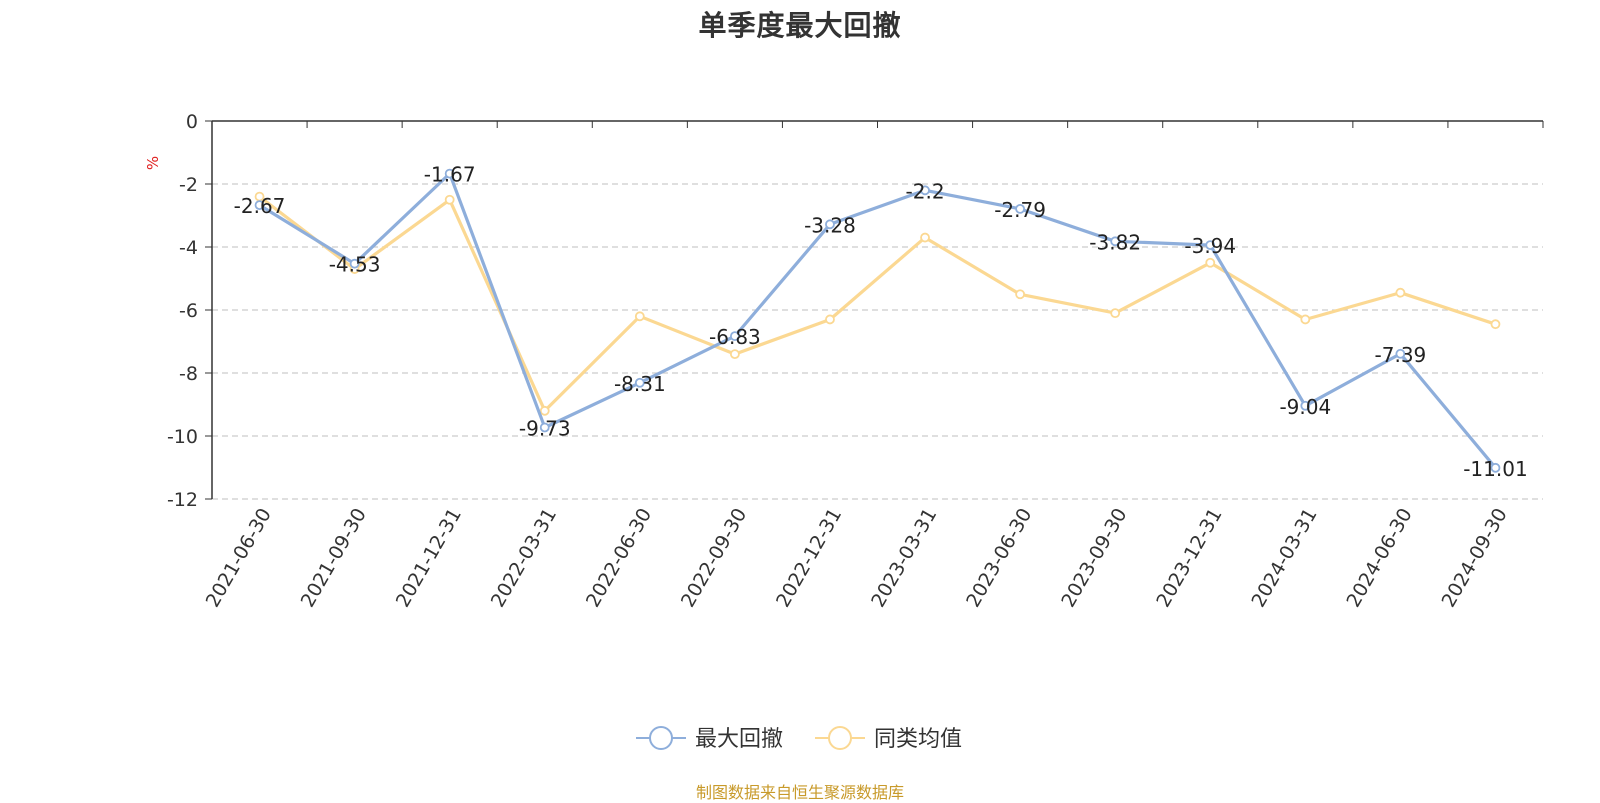 This screenshot has height=803, width=1600. What do you see at coordinates (182, 437) in the screenshot?
I see `y-tick-label: -10` at bounding box center [182, 437].